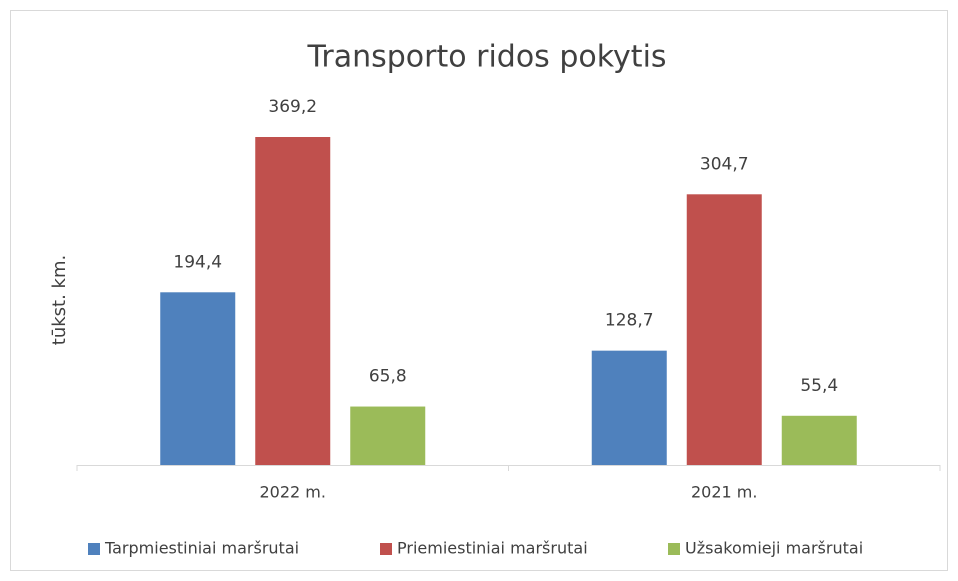 Image resolution: width=958 pixels, height=581 pixels. Describe the element at coordinates (492, 548) in the screenshot. I see `legend-label: Priemiestiniai maršrutai` at that location.